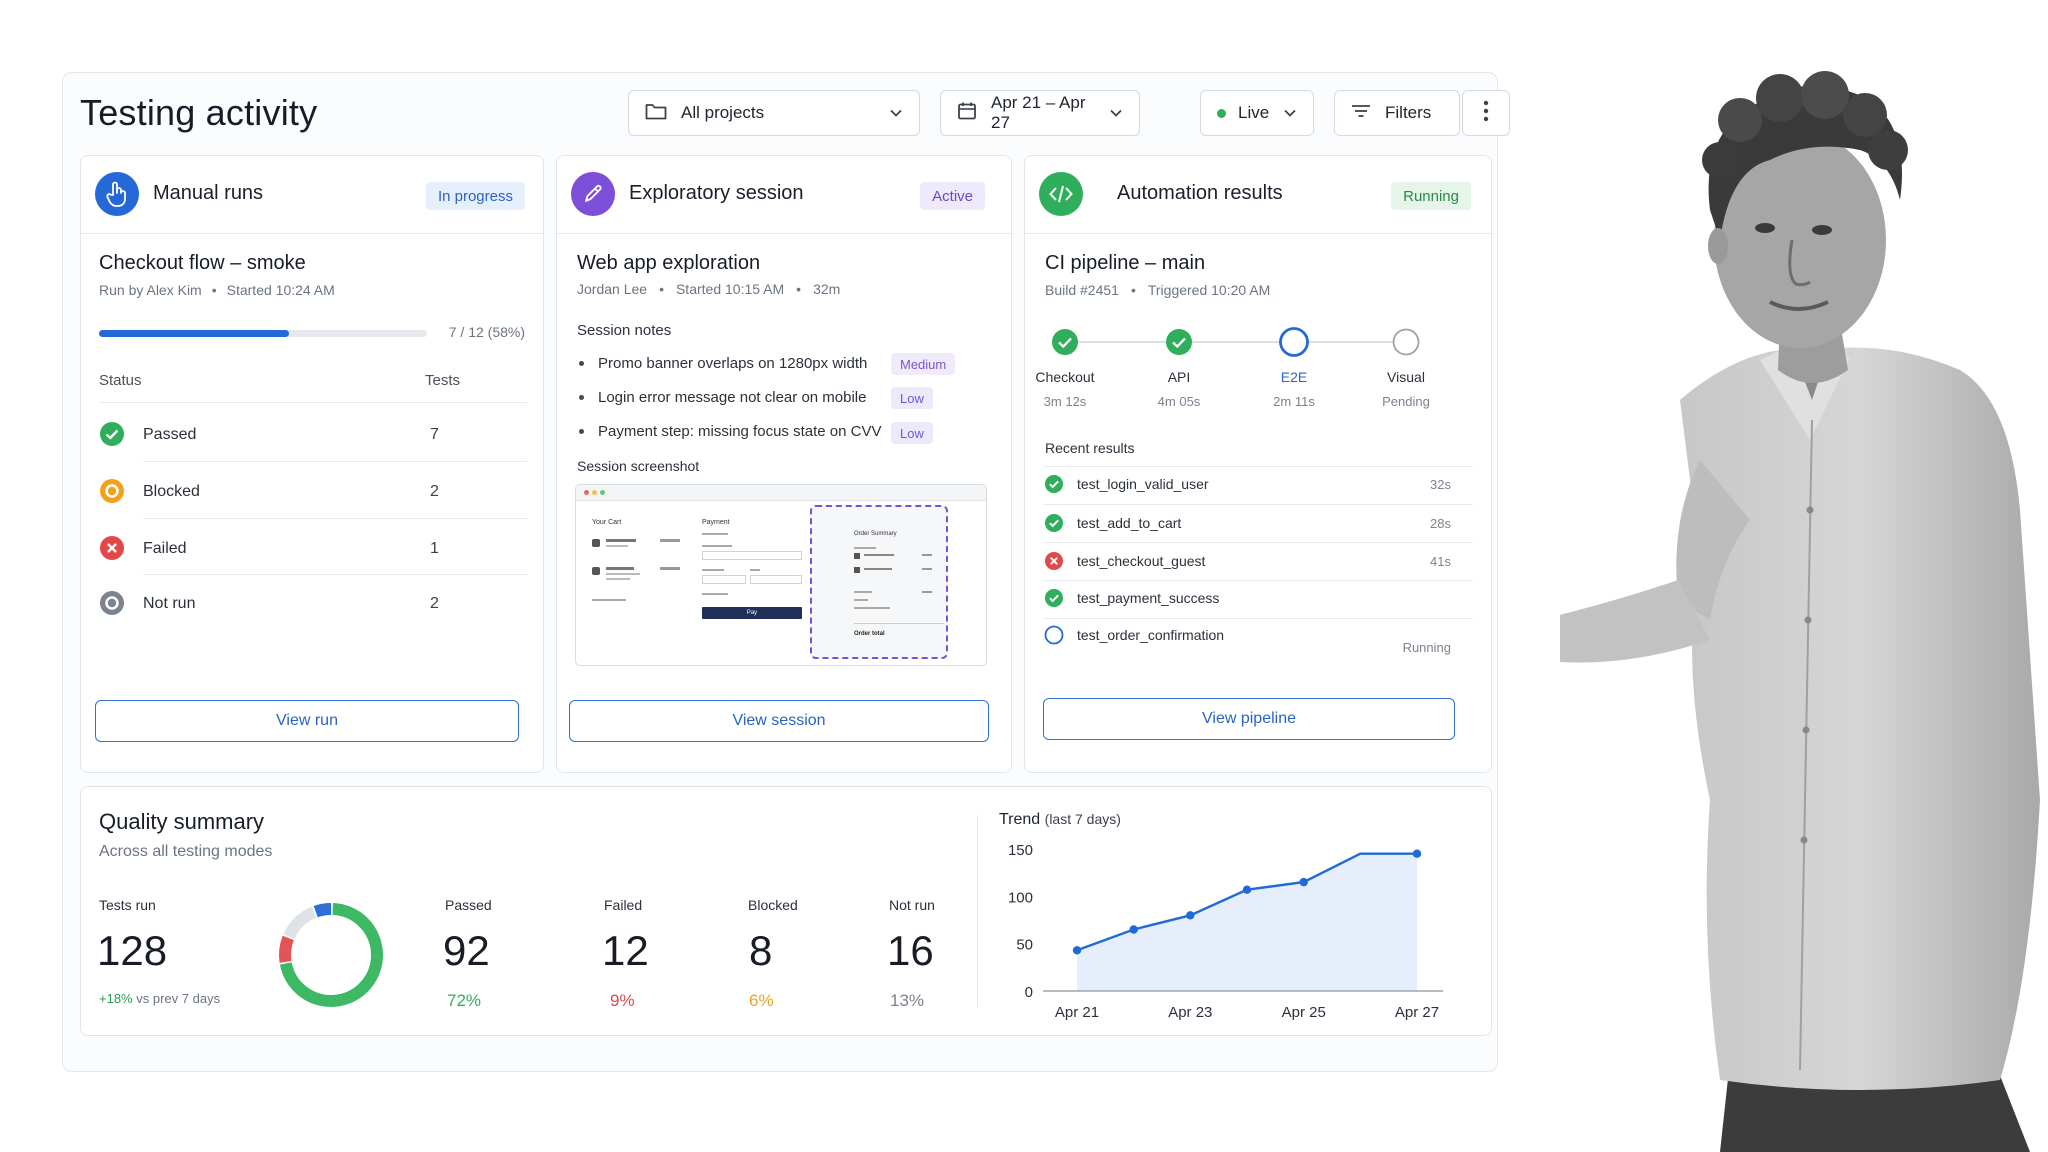 This screenshot has height=1152, width=2048. Describe the element at coordinates (1077, 1012) in the screenshot. I see `x-tick-label: Apr 21` at that location.